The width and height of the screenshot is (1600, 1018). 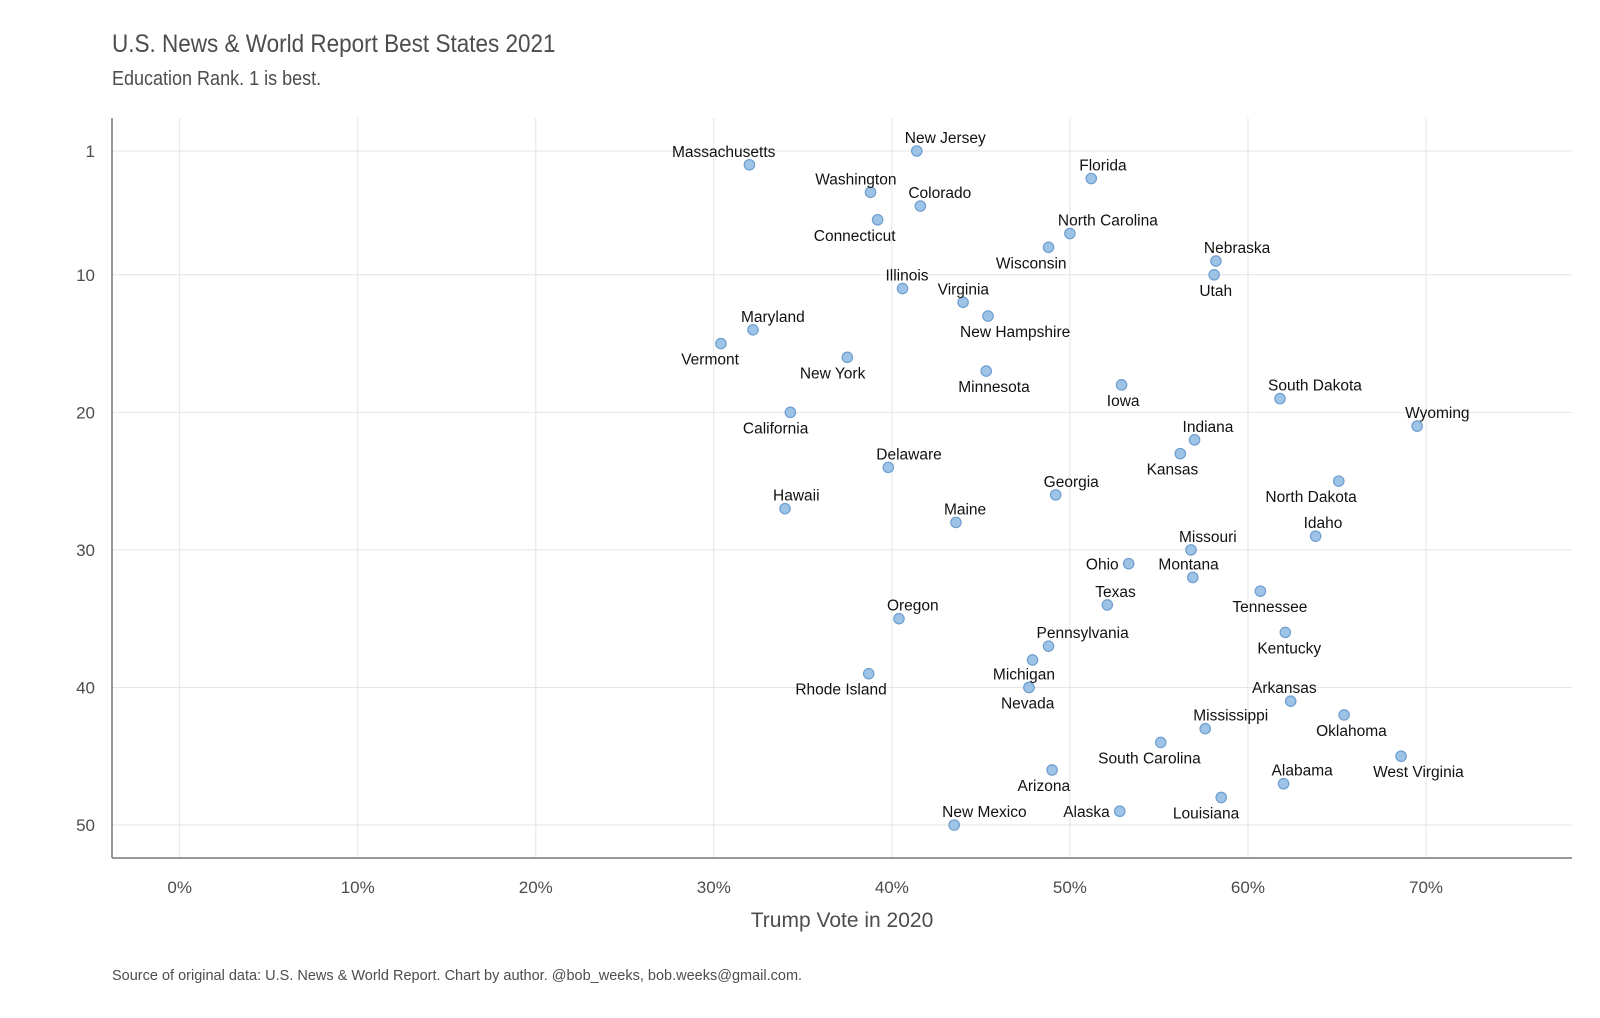 I want to click on data-label: North Dakota, so click(x=1311, y=497).